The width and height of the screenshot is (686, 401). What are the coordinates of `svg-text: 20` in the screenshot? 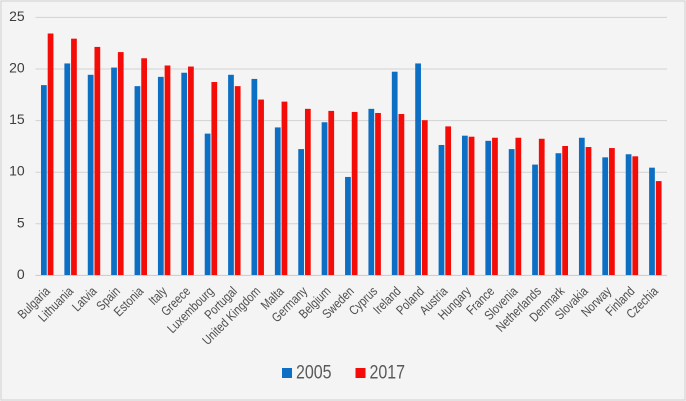 It's located at (17, 68).